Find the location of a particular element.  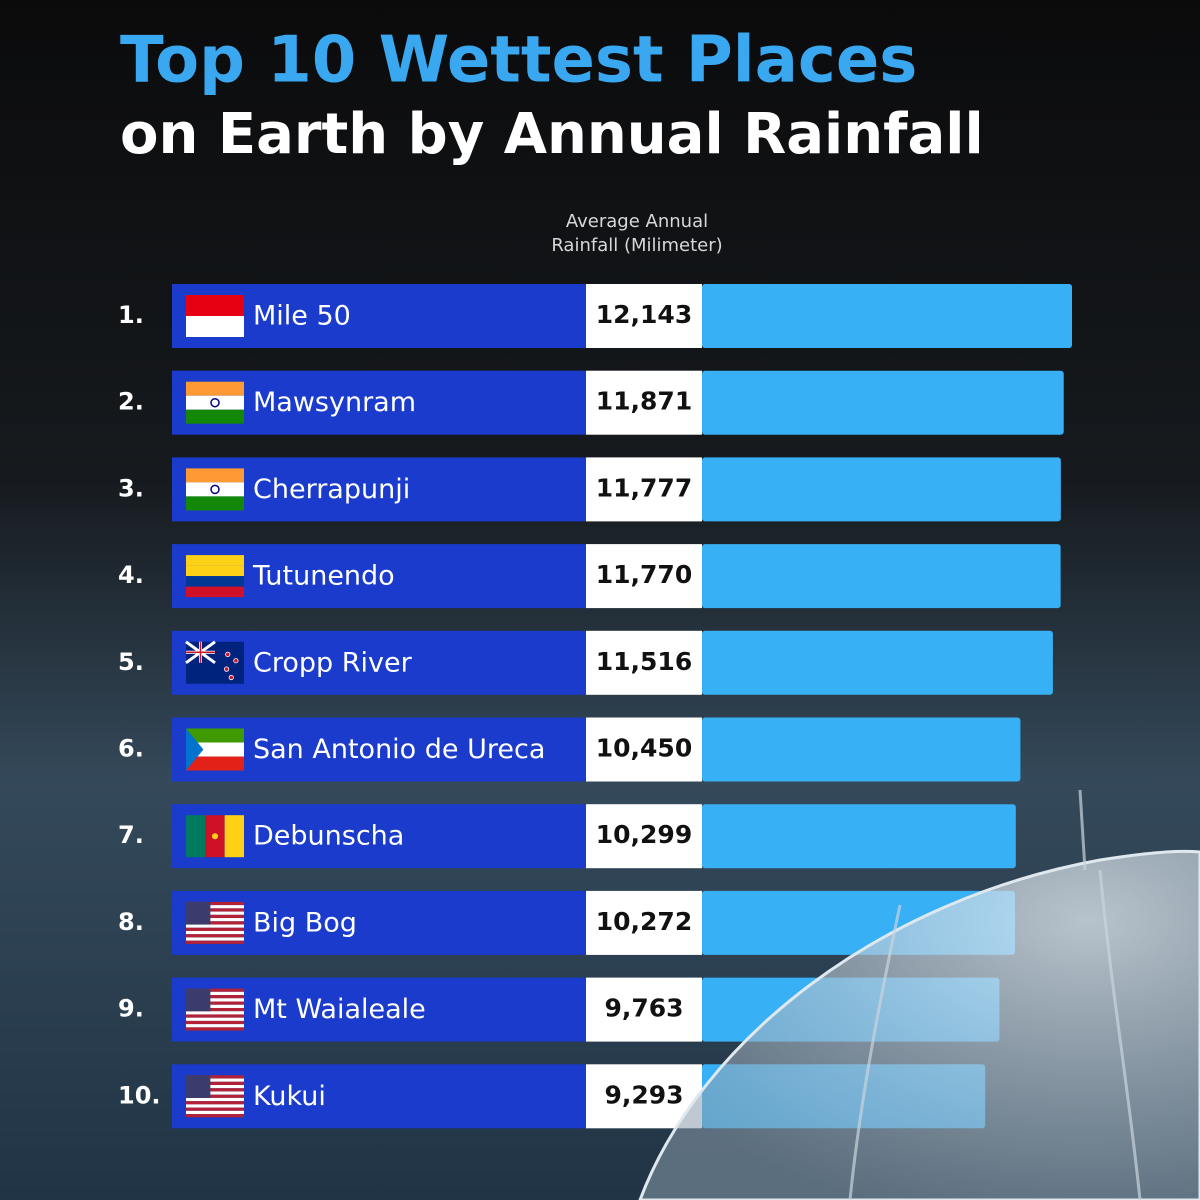

rank-label: 5. is located at coordinates (131, 662).